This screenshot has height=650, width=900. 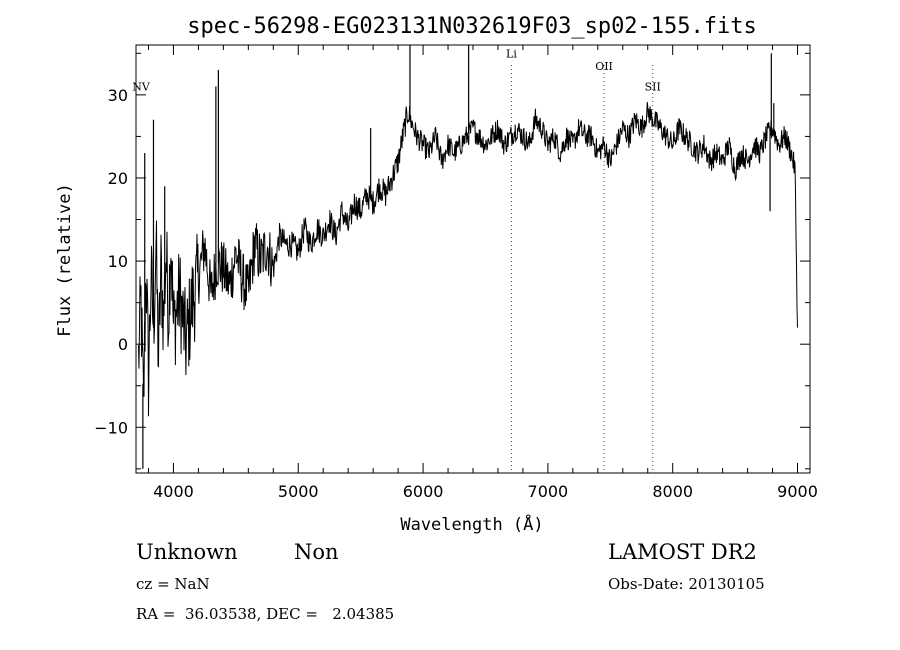 What do you see at coordinates (265, 614) in the screenshot?
I see `coordinates: RA = 36.03538, DEC = 2.04385` at bounding box center [265, 614].